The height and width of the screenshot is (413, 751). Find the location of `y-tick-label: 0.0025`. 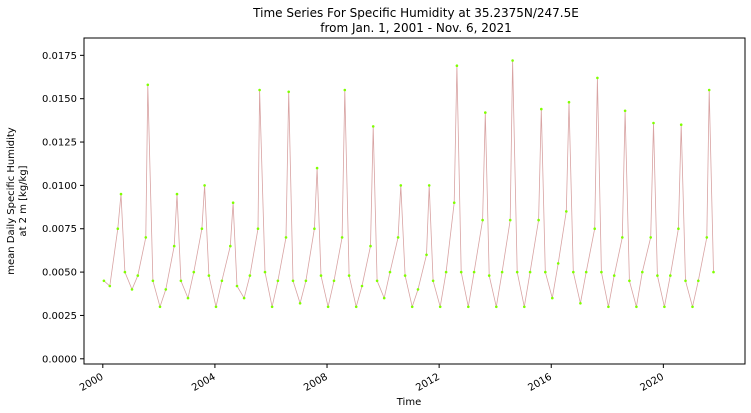

y-tick-label: 0.0025 is located at coordinates (59, 316).